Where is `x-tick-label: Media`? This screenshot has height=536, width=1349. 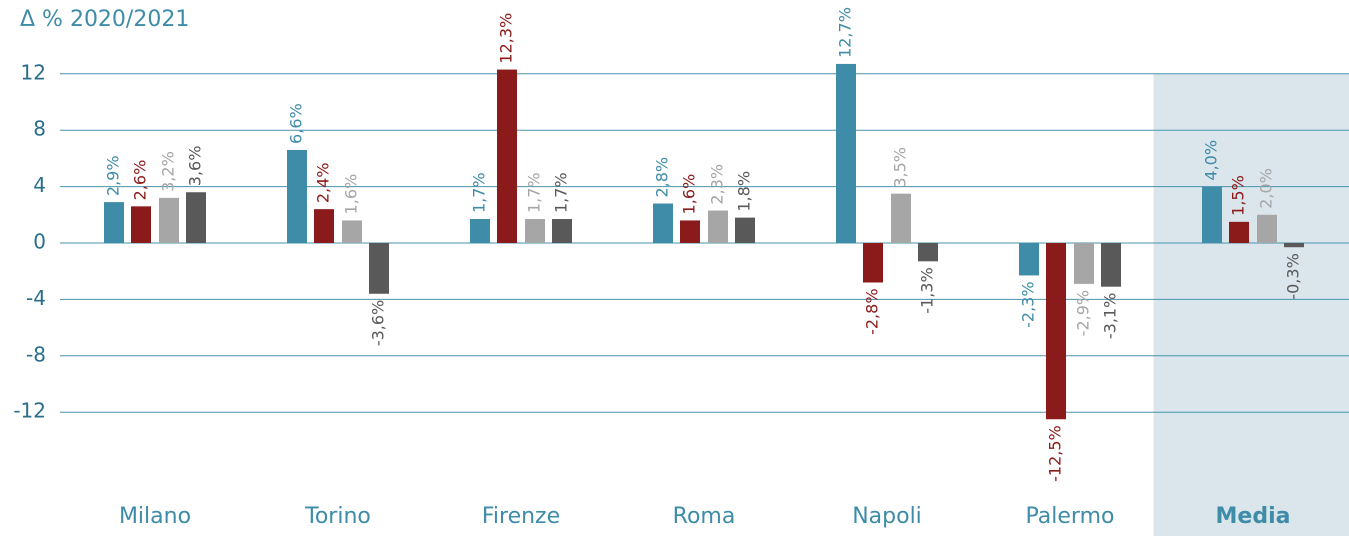
x-tick-label: Media is located at coordinates (1253, 516).